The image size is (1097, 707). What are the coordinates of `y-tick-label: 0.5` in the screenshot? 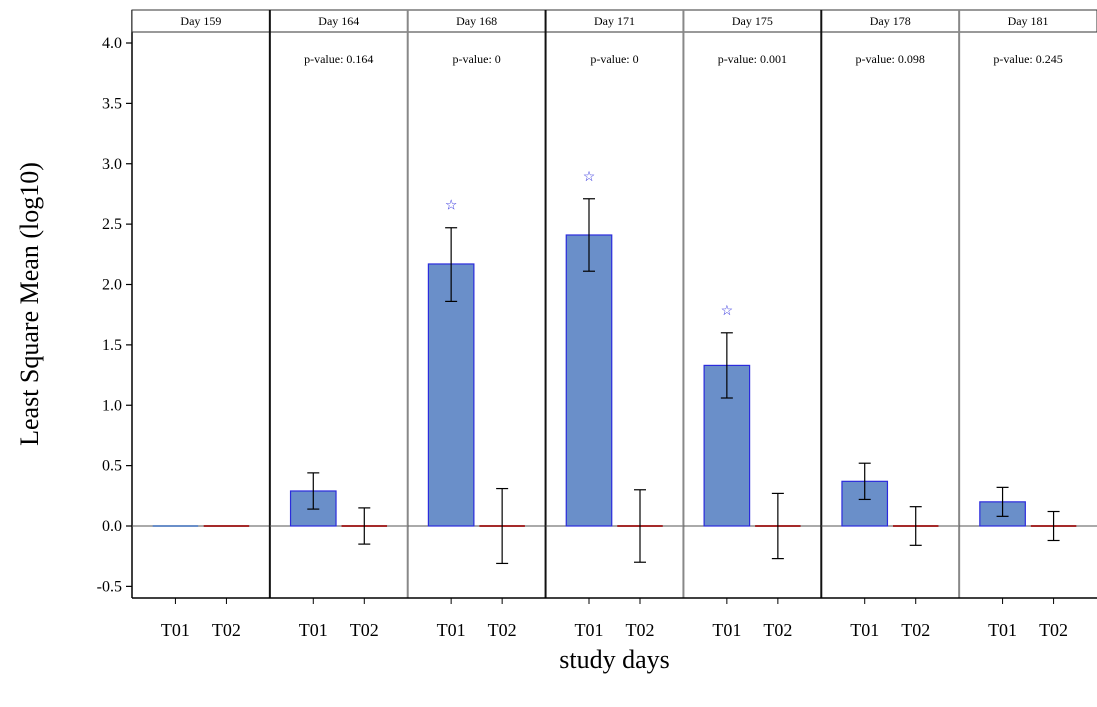 It's located at (112, 466).